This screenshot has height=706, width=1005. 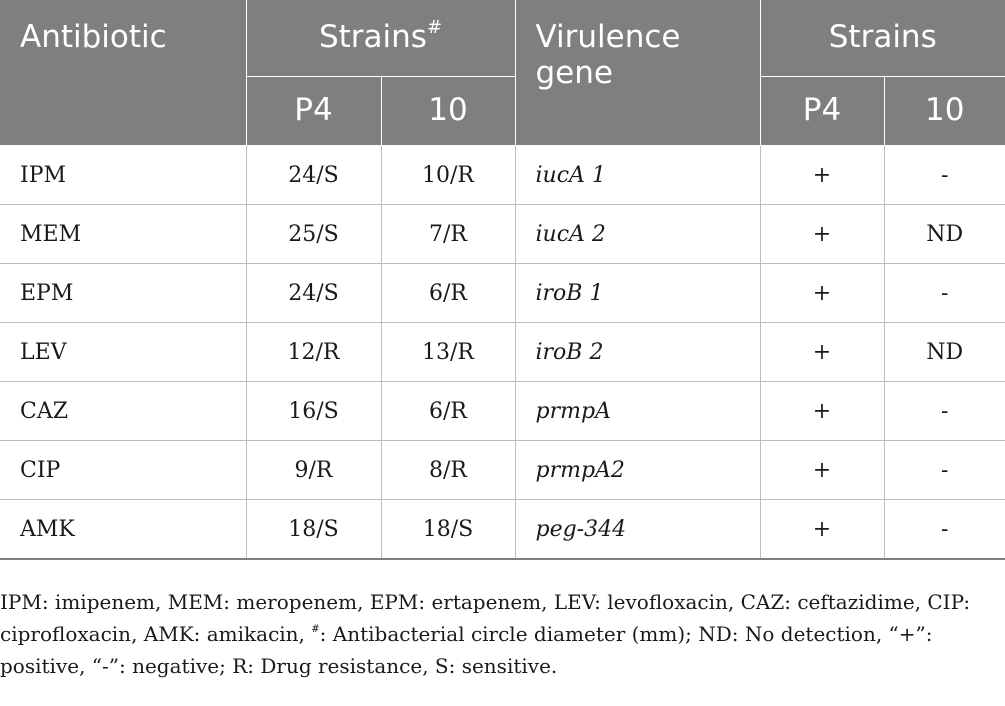 I want to click on table-row: EPM 24/S 6/R iroB 1 + -, so click(x=502, y=293).